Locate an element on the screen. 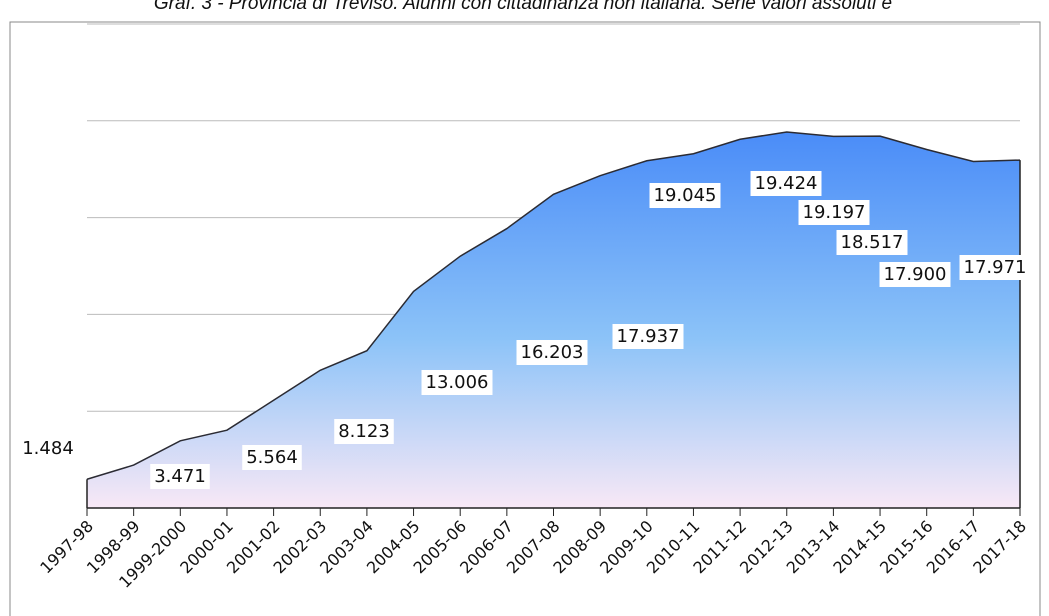 This screenshot has width=1049, height=616. data-label: 17.937 is located at coordinates (648, 336).